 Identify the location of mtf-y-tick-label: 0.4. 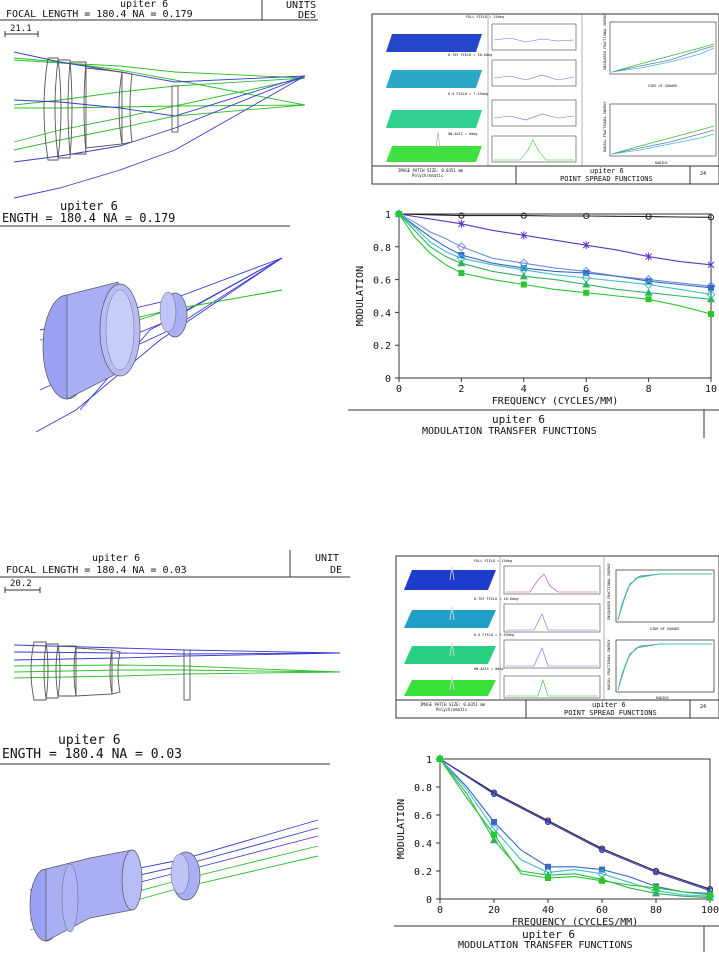
(382, 313).